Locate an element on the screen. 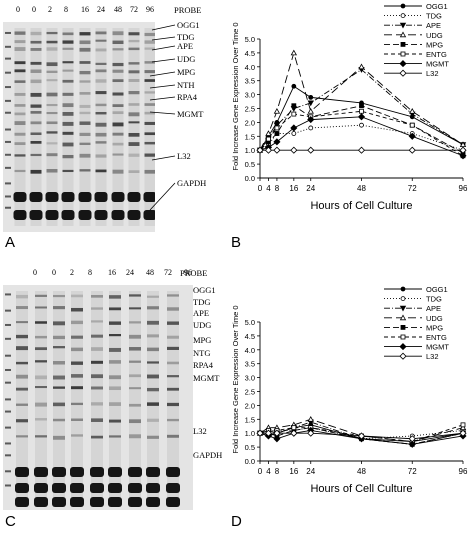 Image resolution: width=474 pixels, height=535 pixels. x-tick-label: 72 is located at coordinates (412, 471).